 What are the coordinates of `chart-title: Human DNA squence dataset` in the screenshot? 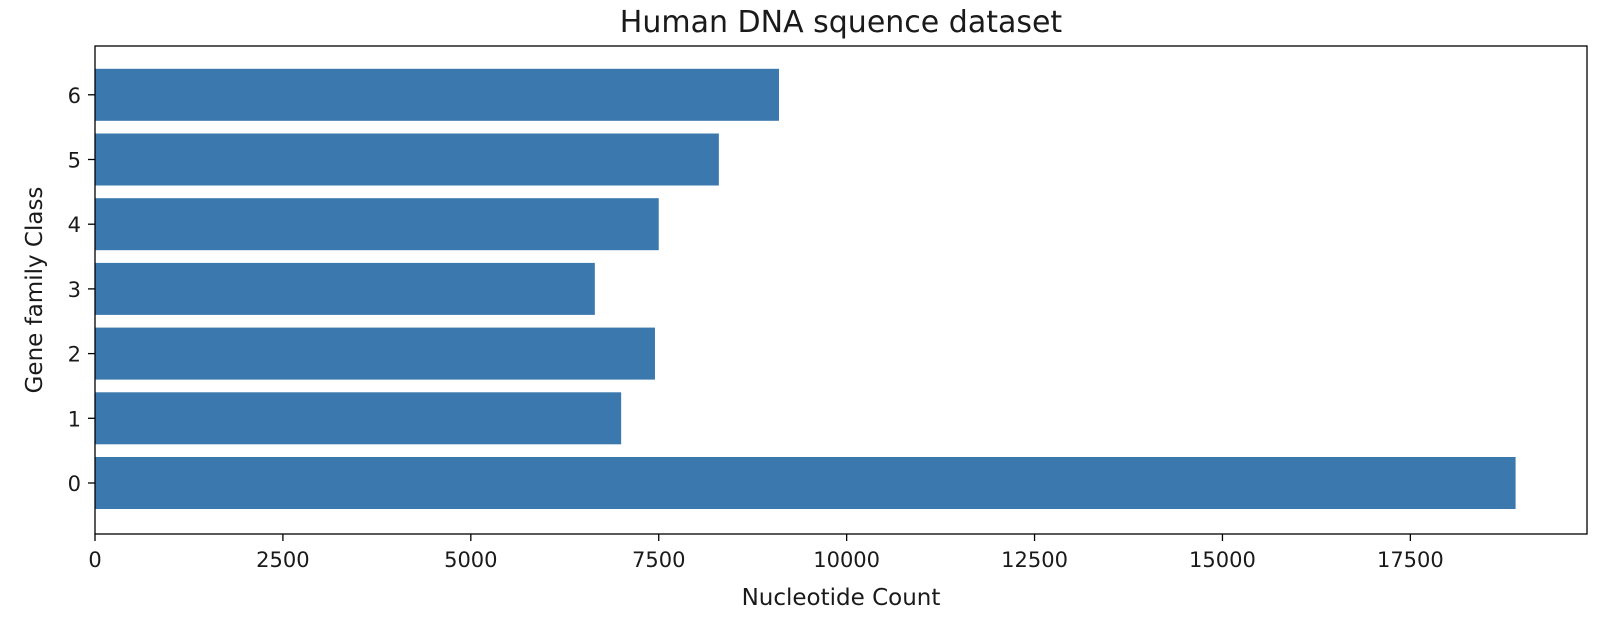 It's located at (841, 22).